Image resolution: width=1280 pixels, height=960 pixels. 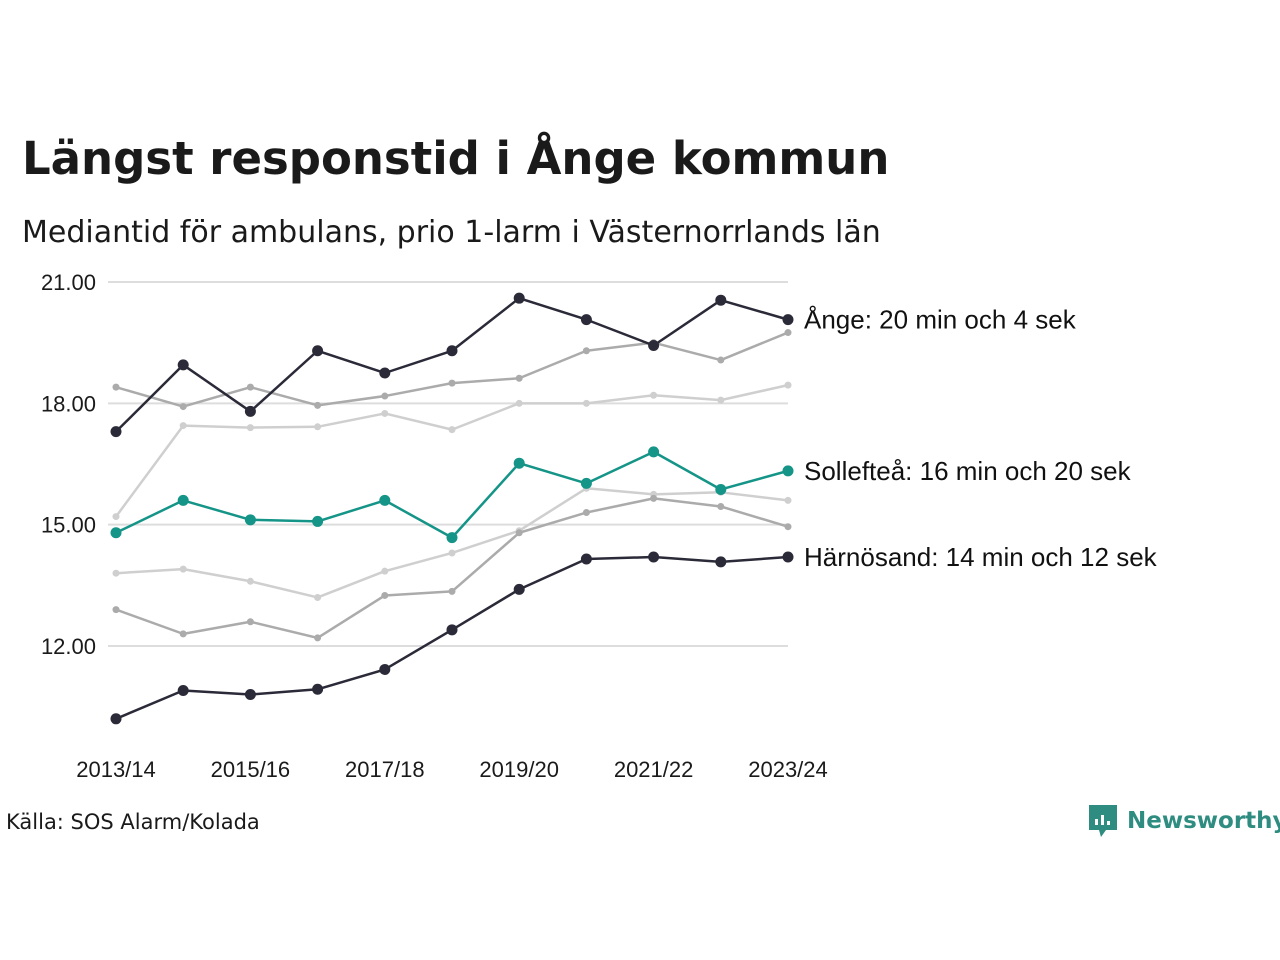 What do you see at coordinates (68, 525) in the screenshot?
I see `y-tick-label: 15.00` at bounding box center [68, 525].